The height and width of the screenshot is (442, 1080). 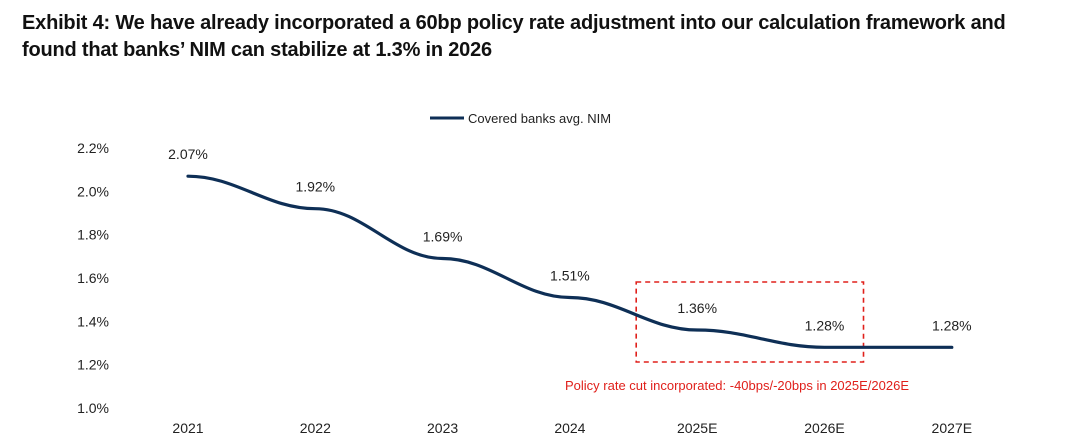 What do you see at coordinates (315, 428) in the screenshot?
I see `x-tick-label: 2022` at bounding box center [315, 428].